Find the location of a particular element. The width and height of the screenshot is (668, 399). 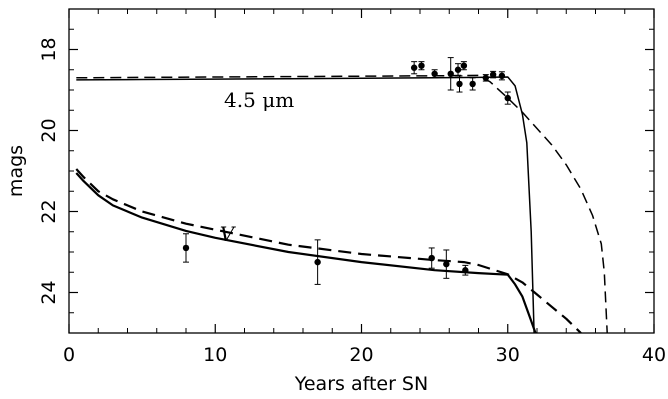

curve-labels: 4.5 μm V is located at coordinates (257, 167).